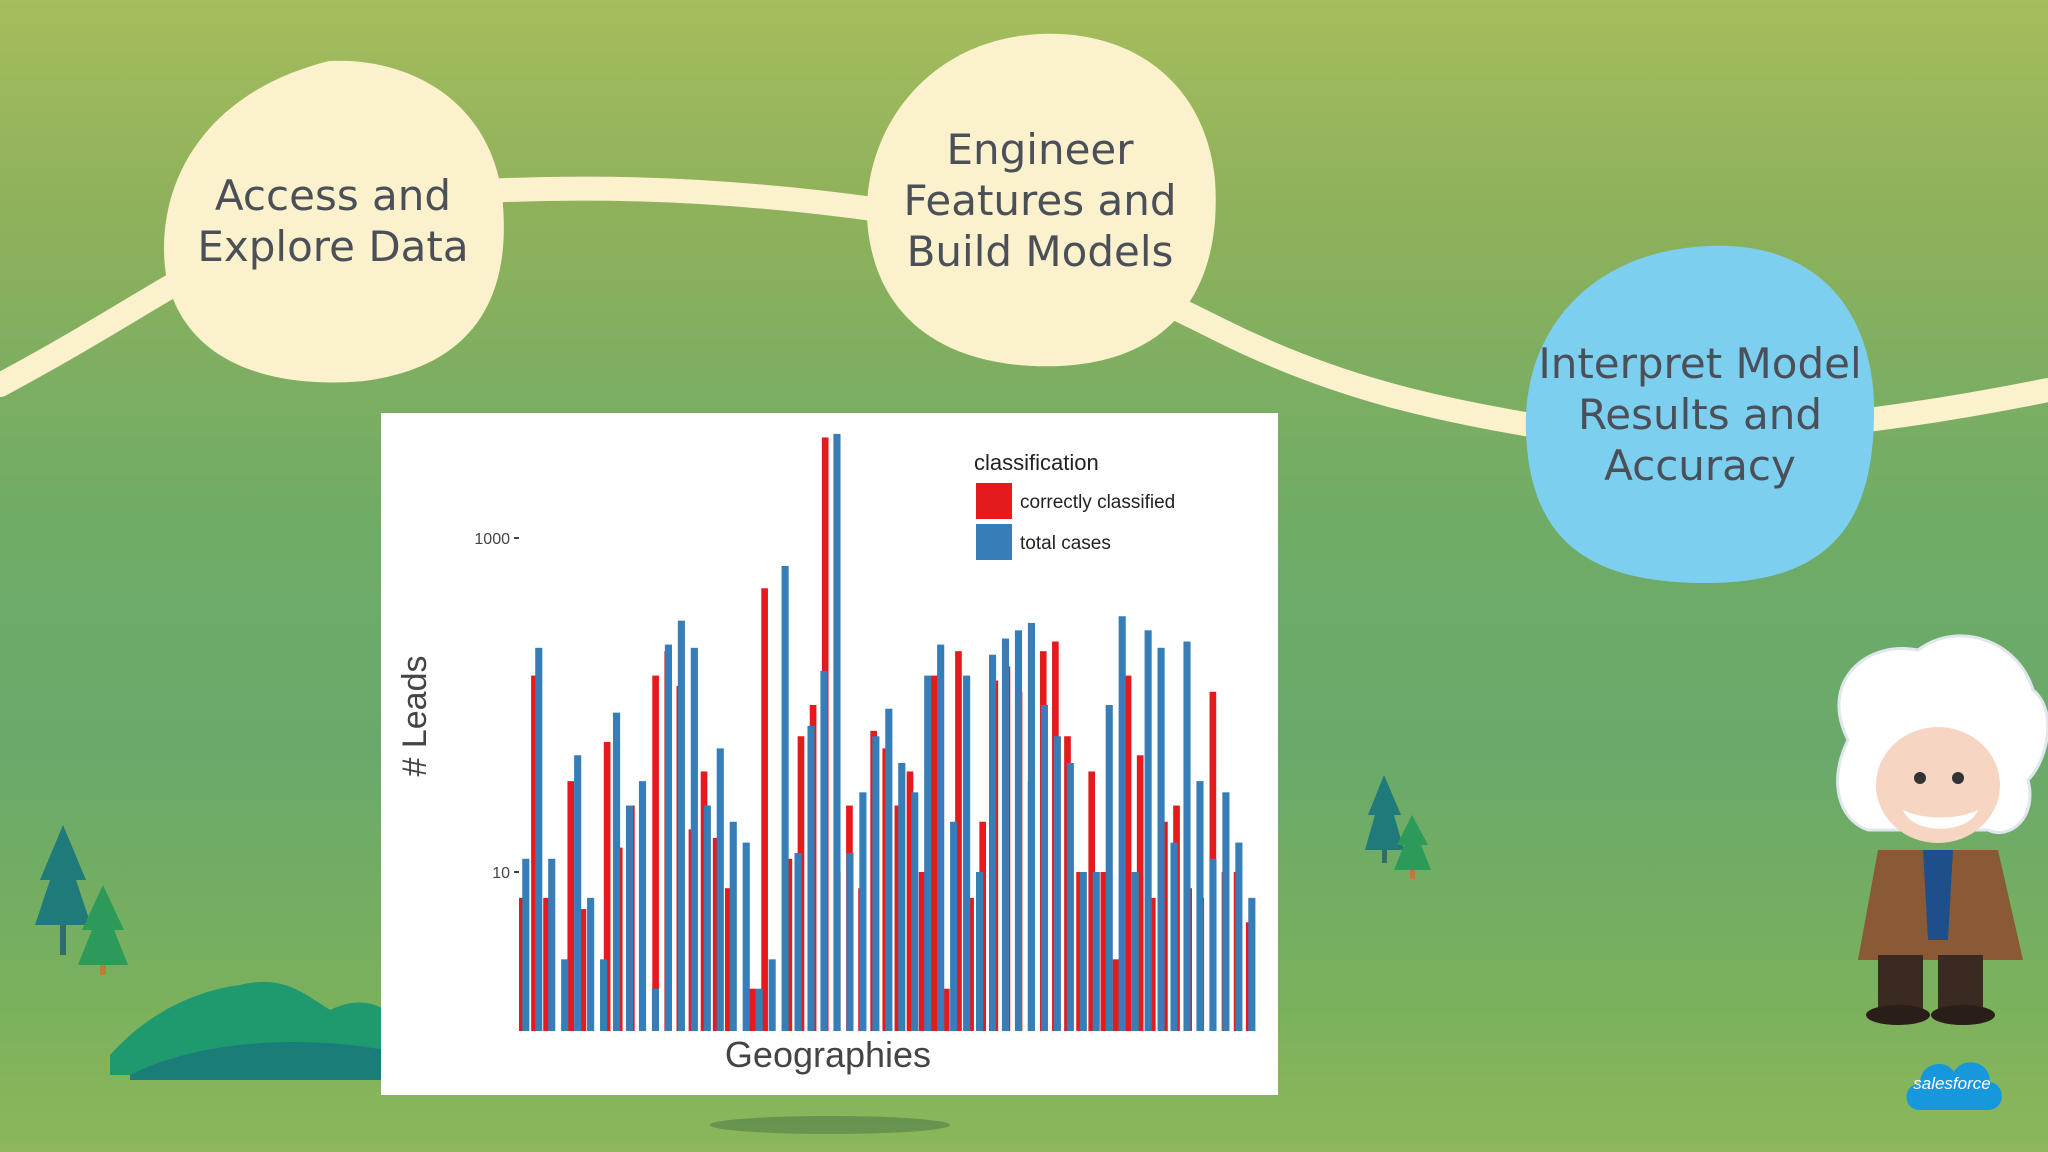  What do you see at coordinates (415, 716) in the screenshot?
I see `y-axis-label: # Leads` at bounding box center [415, 716].